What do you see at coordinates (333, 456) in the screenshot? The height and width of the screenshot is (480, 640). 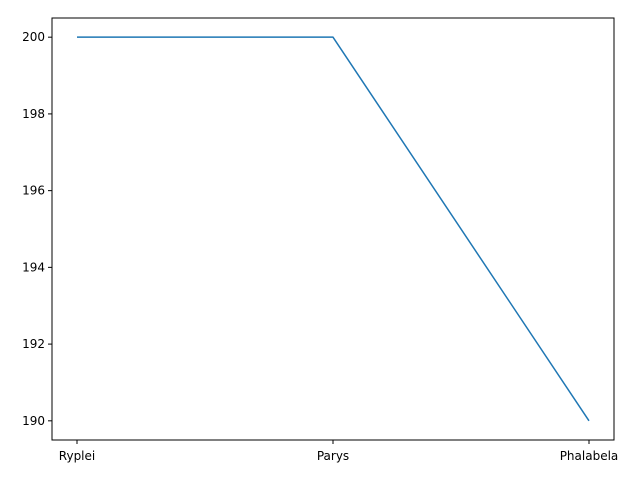 I see `x-tick-label: Parys` at bounding box center [333, 456].